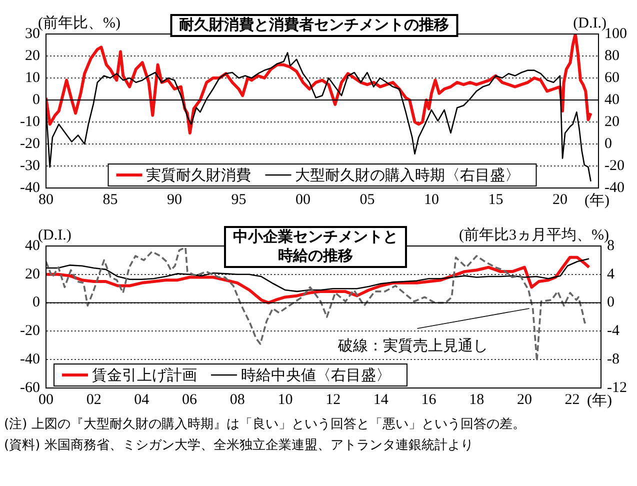 Image resolution: width=637 pixels, height=486 pixels. What do you see at coordinates (315, 375) in the screenshot?
I see `legend-label: 時給中央値〈右目盛〉` at bounding box center [315, 375].